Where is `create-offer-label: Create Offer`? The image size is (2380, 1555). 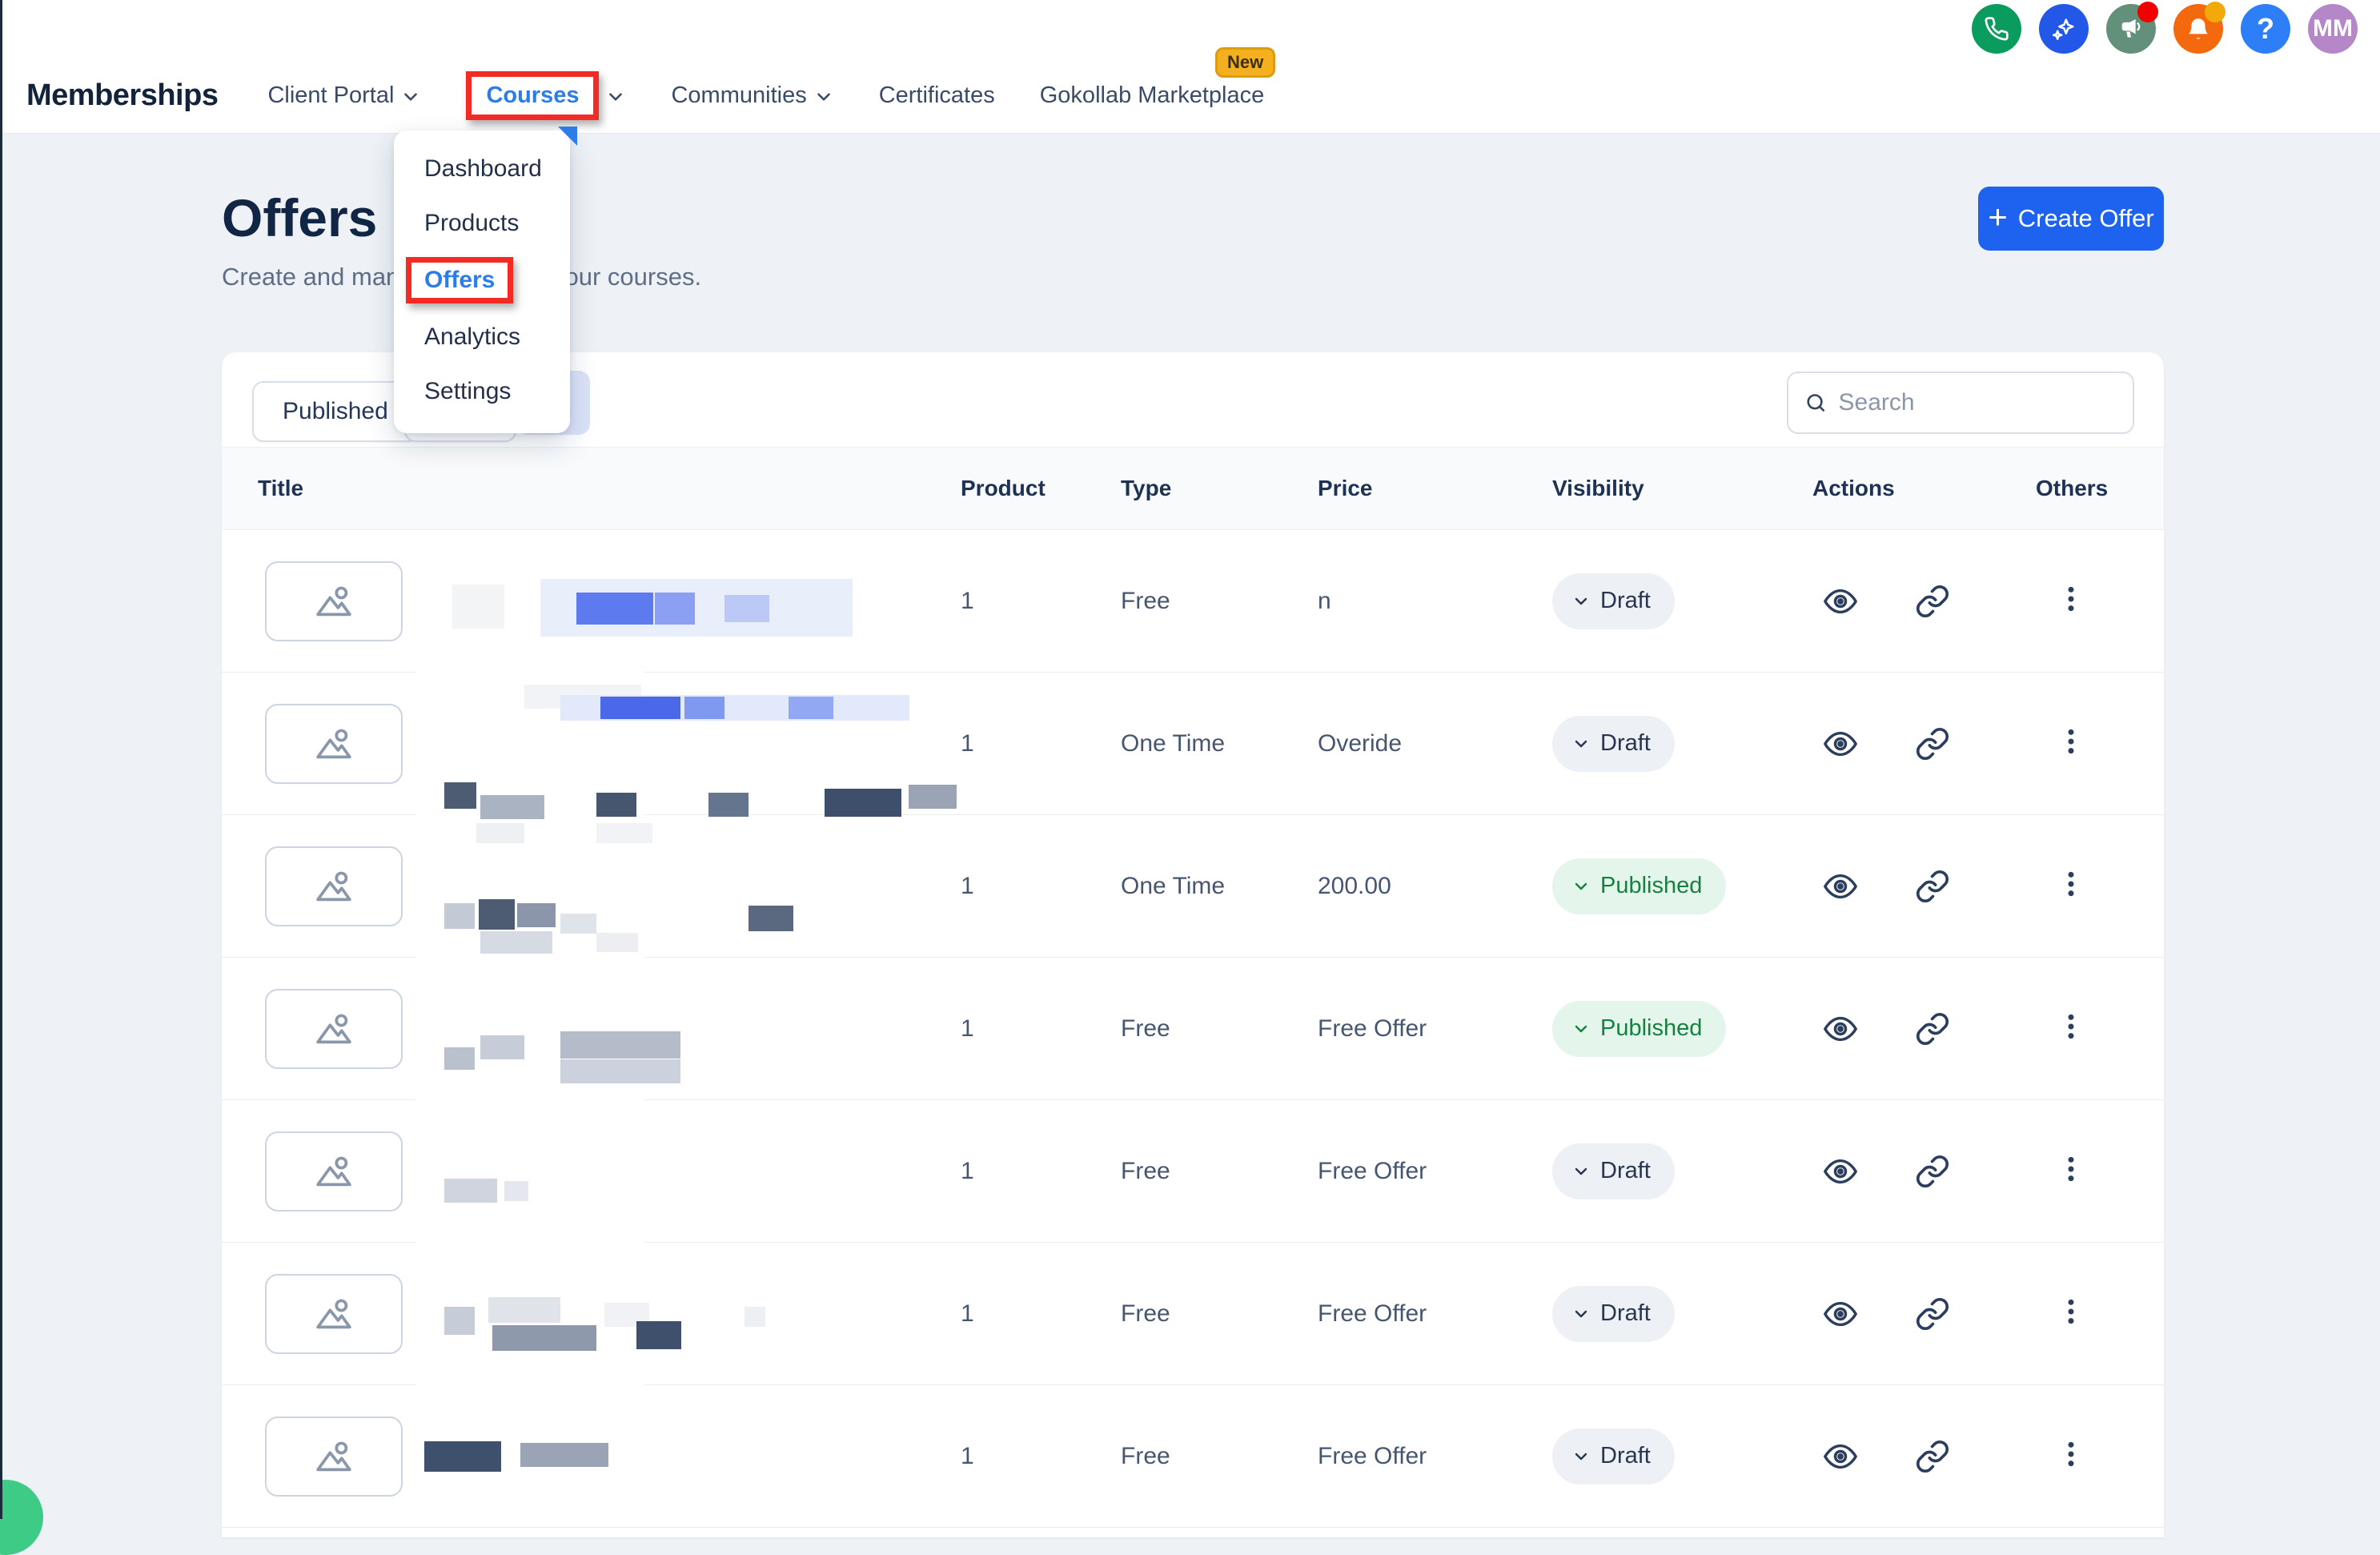 create-offer-label: Create Offer is located at coordinates (2085, 218).